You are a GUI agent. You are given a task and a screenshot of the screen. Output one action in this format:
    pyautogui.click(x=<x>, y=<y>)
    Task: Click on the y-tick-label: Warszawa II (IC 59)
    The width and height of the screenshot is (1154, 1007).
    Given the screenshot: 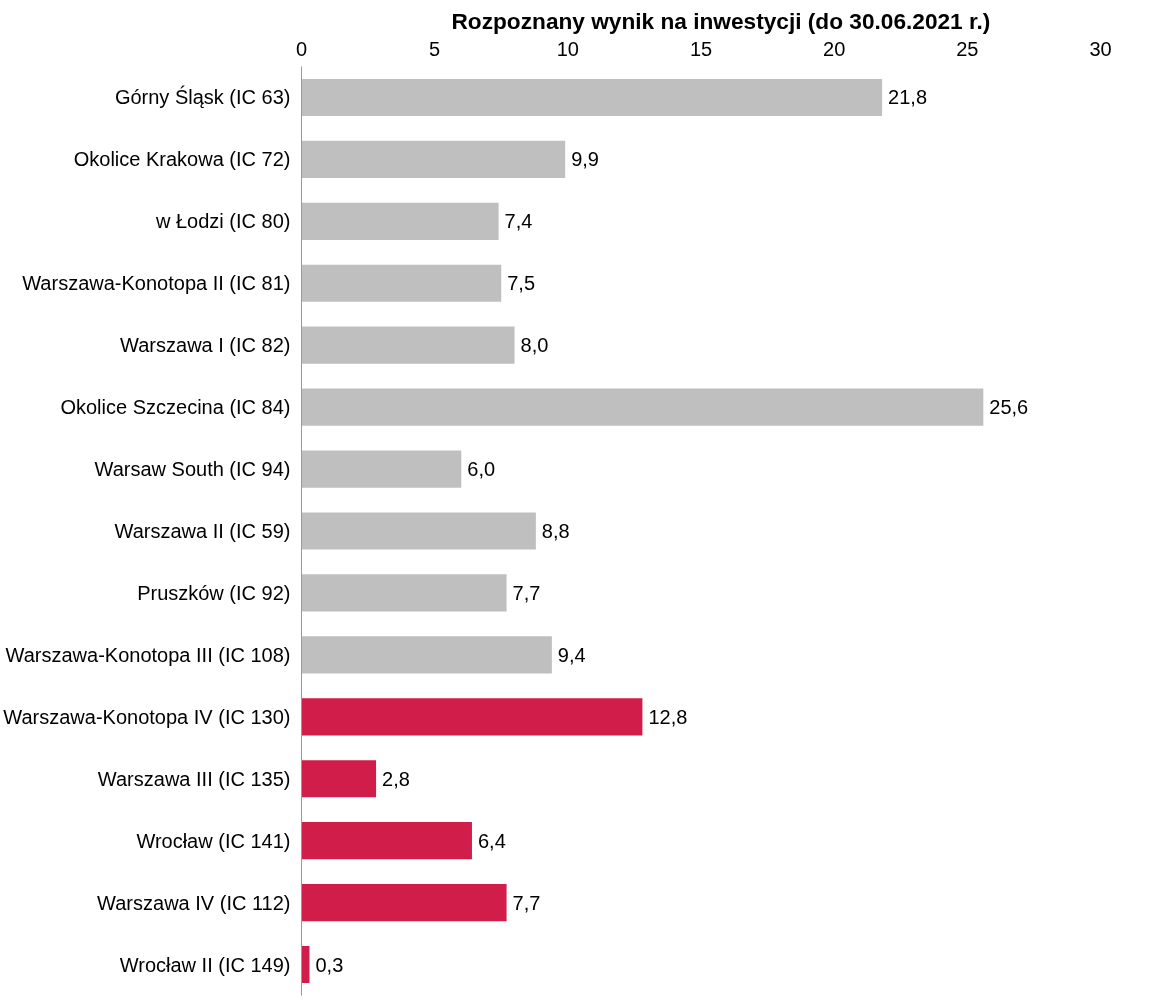 What is the action you would take?
    pyautogui.click(x=202, y=531)
    